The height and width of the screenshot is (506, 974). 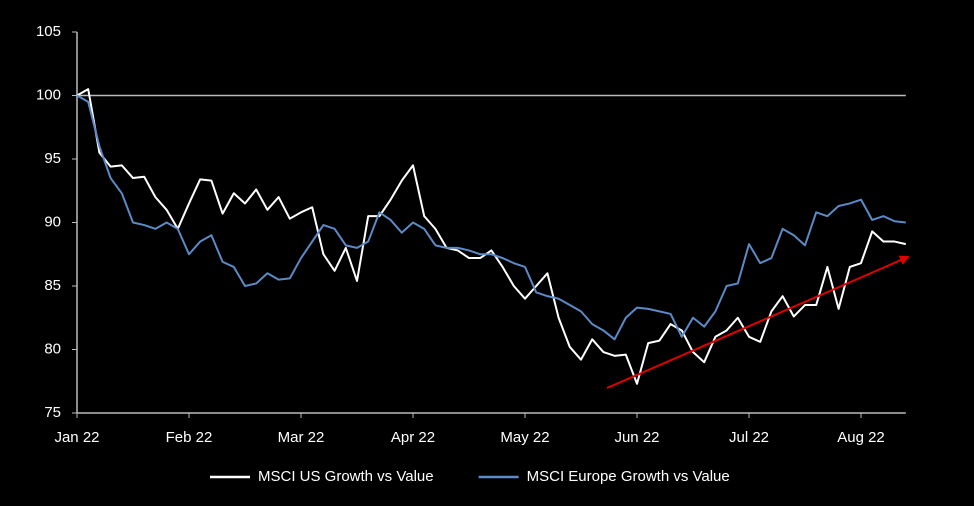 What do you see at coordinates (52, 412) in the screenshot?
I see `y-tick-label: 75` at bounding box center [52, 412].